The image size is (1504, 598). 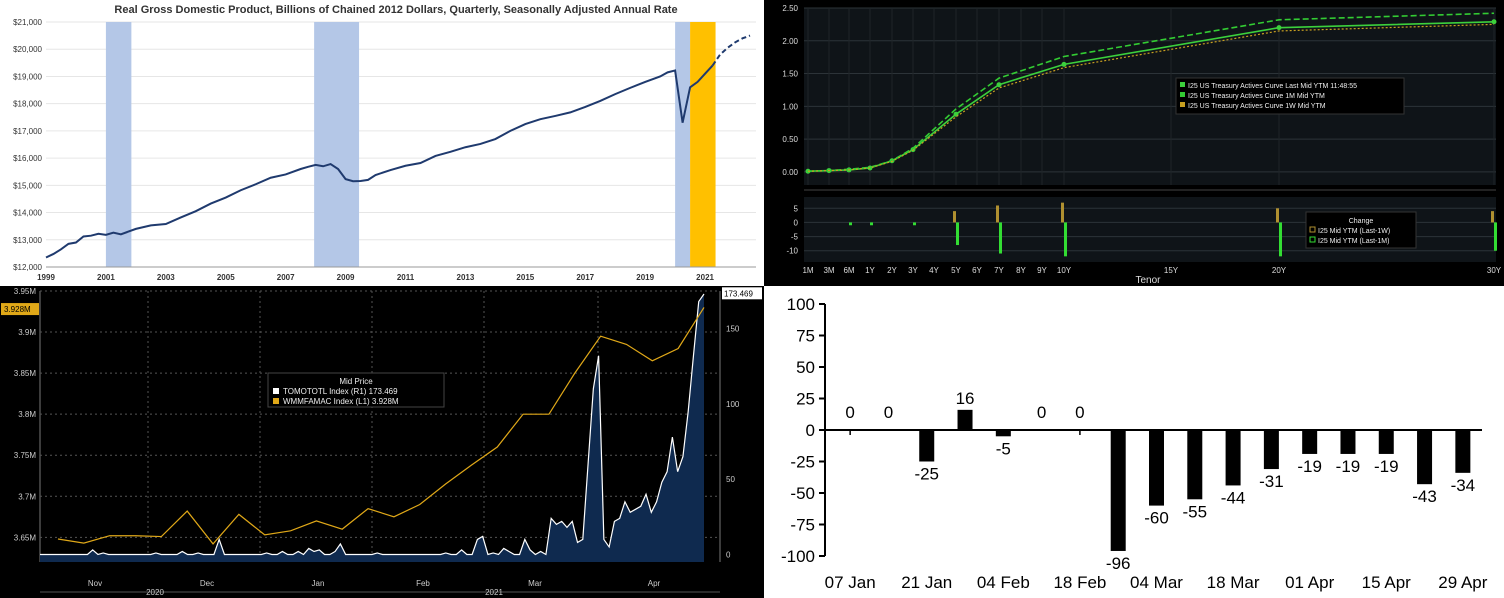 What do you see at coordinates (802, 462) in the screenshot?
I see `y-tick-label: -25` at bounding box center [802, 462].